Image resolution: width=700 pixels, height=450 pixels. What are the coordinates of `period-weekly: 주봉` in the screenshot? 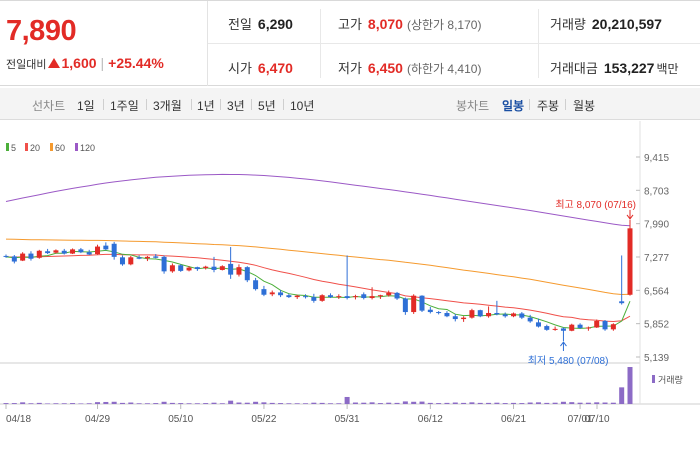 It's located at (548, 106).